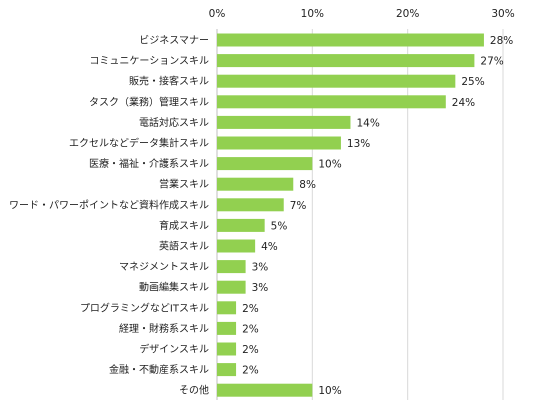 The width and height of the screenshot is (536, 411). Describe the element at coordinates (501, 41) in the screenshot. I see `data-label: 28%` at that location.